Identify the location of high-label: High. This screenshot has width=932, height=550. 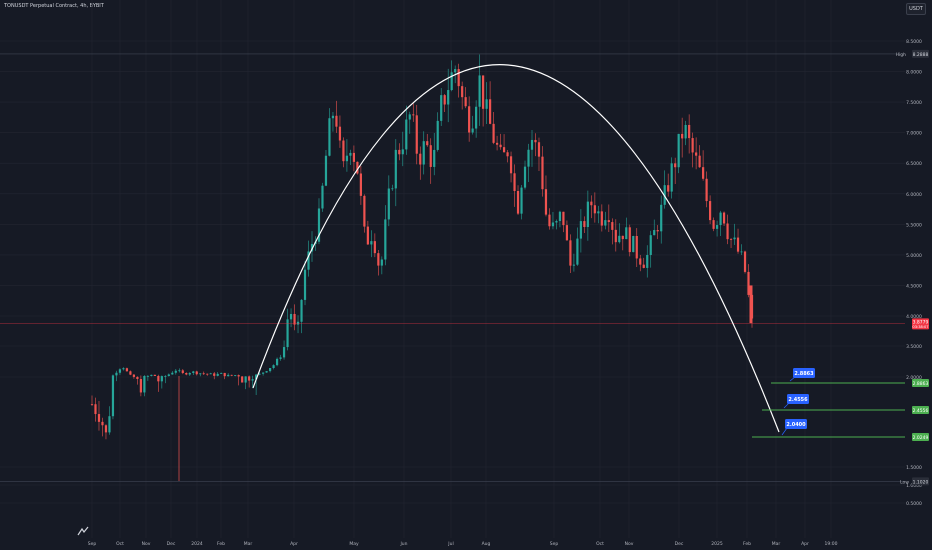
(901, 55).